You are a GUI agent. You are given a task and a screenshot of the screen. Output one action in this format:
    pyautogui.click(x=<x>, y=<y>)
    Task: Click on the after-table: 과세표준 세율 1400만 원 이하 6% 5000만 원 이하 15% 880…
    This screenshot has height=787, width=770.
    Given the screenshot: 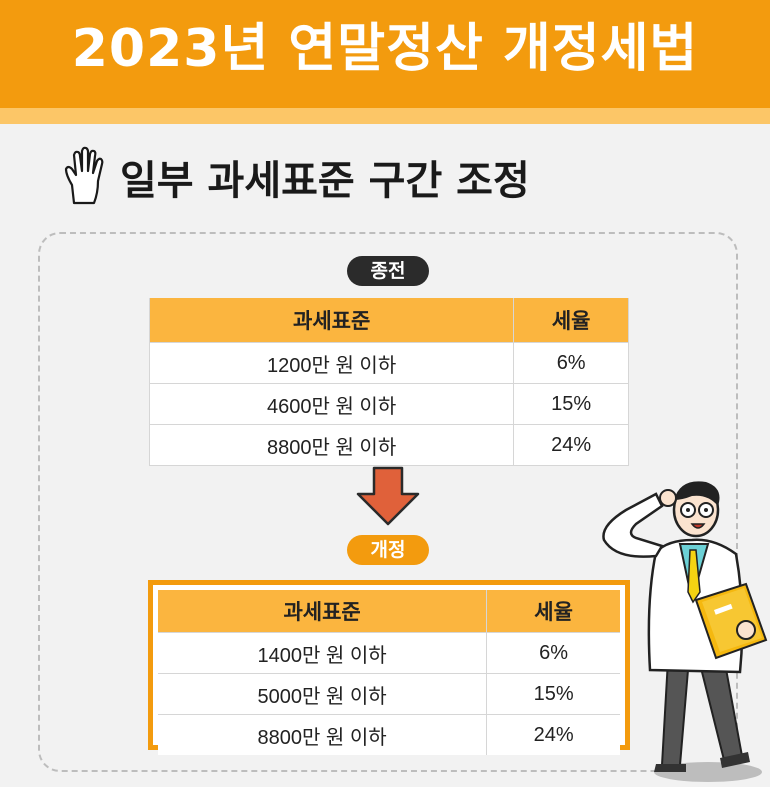 What is the action you would take?
    pyautogui.click(x=389, y=672)
    